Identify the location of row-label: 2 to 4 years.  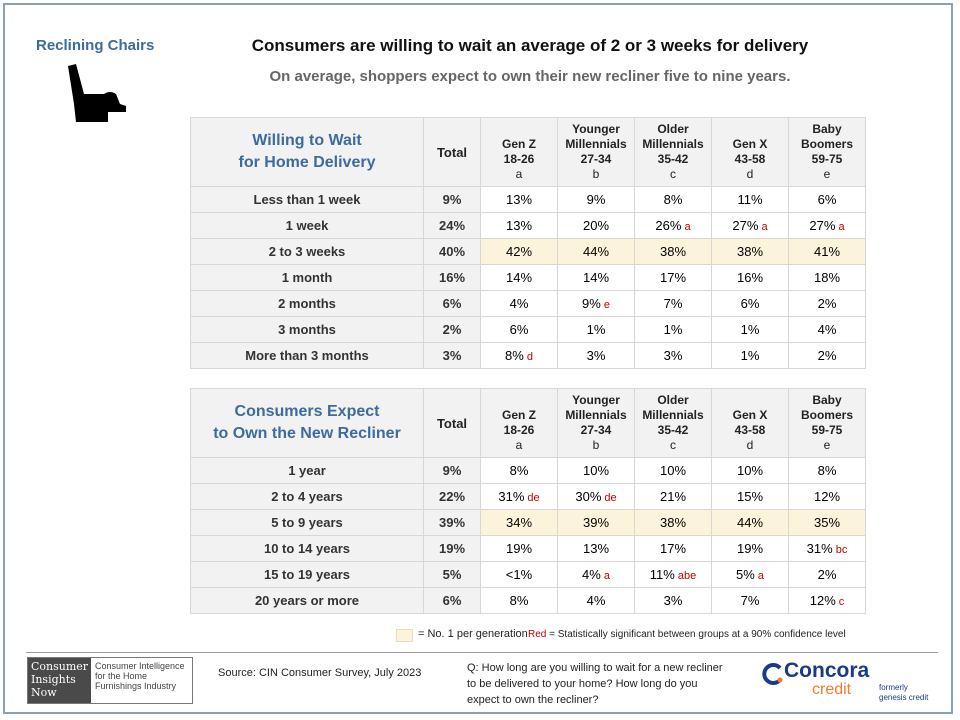
(307, 496).